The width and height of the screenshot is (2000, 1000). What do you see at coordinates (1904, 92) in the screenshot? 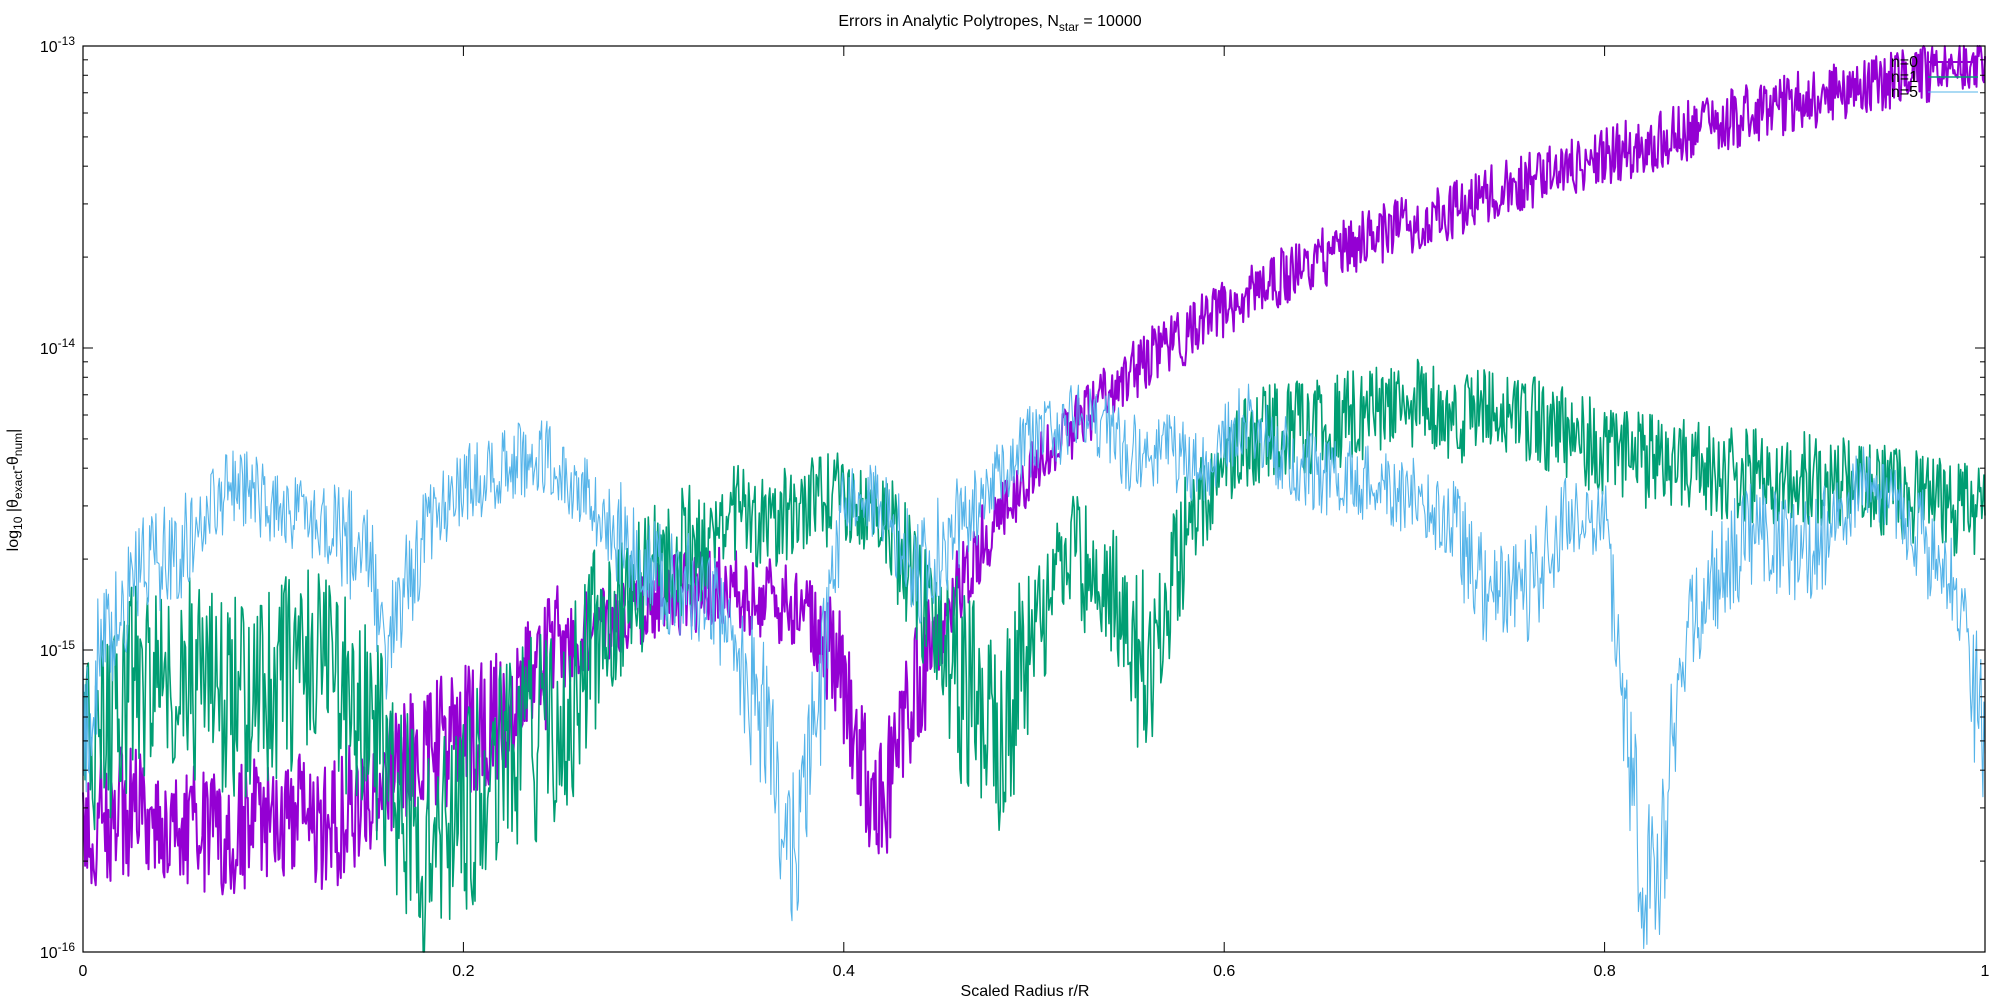
I see `legend-label-n5: n=5` at bounding box center [1904, 92].